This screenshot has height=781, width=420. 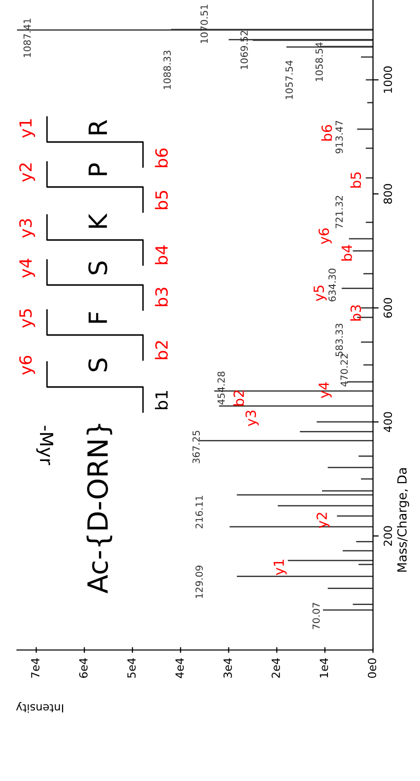 I want to click on annotation: 1087.41, so click(x=27, y=38).